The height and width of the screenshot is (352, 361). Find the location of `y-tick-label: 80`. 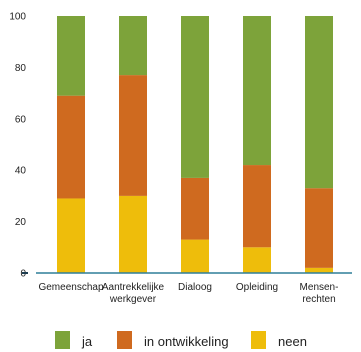

y-tick-label: 80 is located at coordinates (21, 68).